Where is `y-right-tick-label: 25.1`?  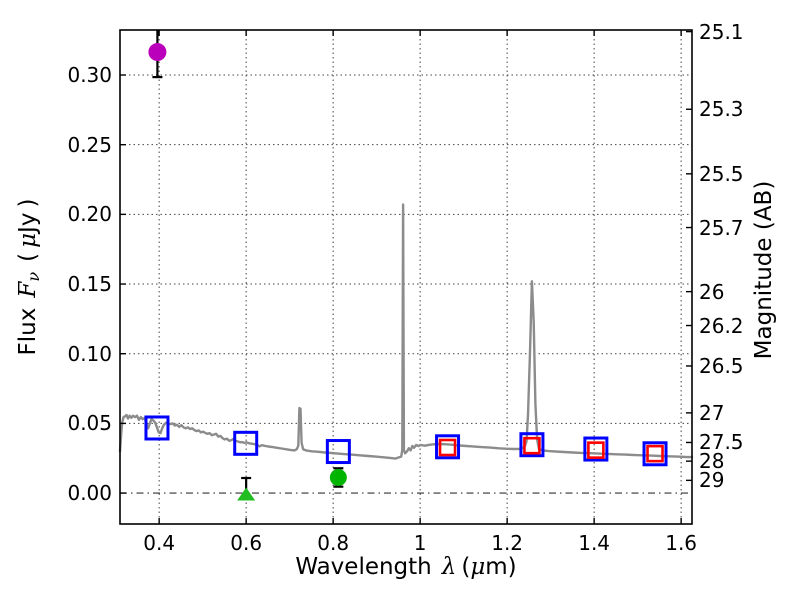
y-right-tick-label: 25.1 is located at coordinates (721, 31).